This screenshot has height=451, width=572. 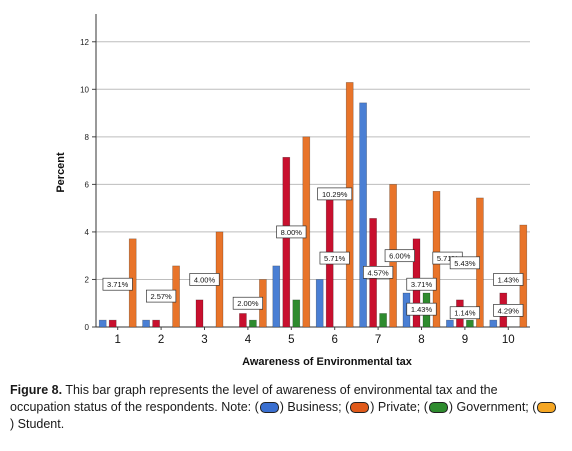 I want to click on student-swatch, so click(x=547, y=408).